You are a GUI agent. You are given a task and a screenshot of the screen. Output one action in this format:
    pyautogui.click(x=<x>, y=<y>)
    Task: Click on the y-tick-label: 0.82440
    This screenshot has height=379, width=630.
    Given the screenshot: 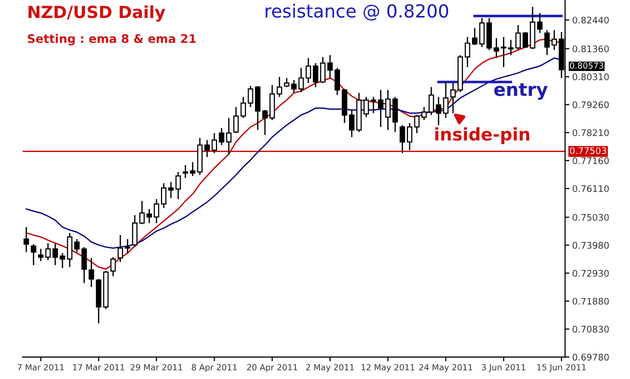 What is the action you would take?
    pyautogui.click(x=590, y=20)
    